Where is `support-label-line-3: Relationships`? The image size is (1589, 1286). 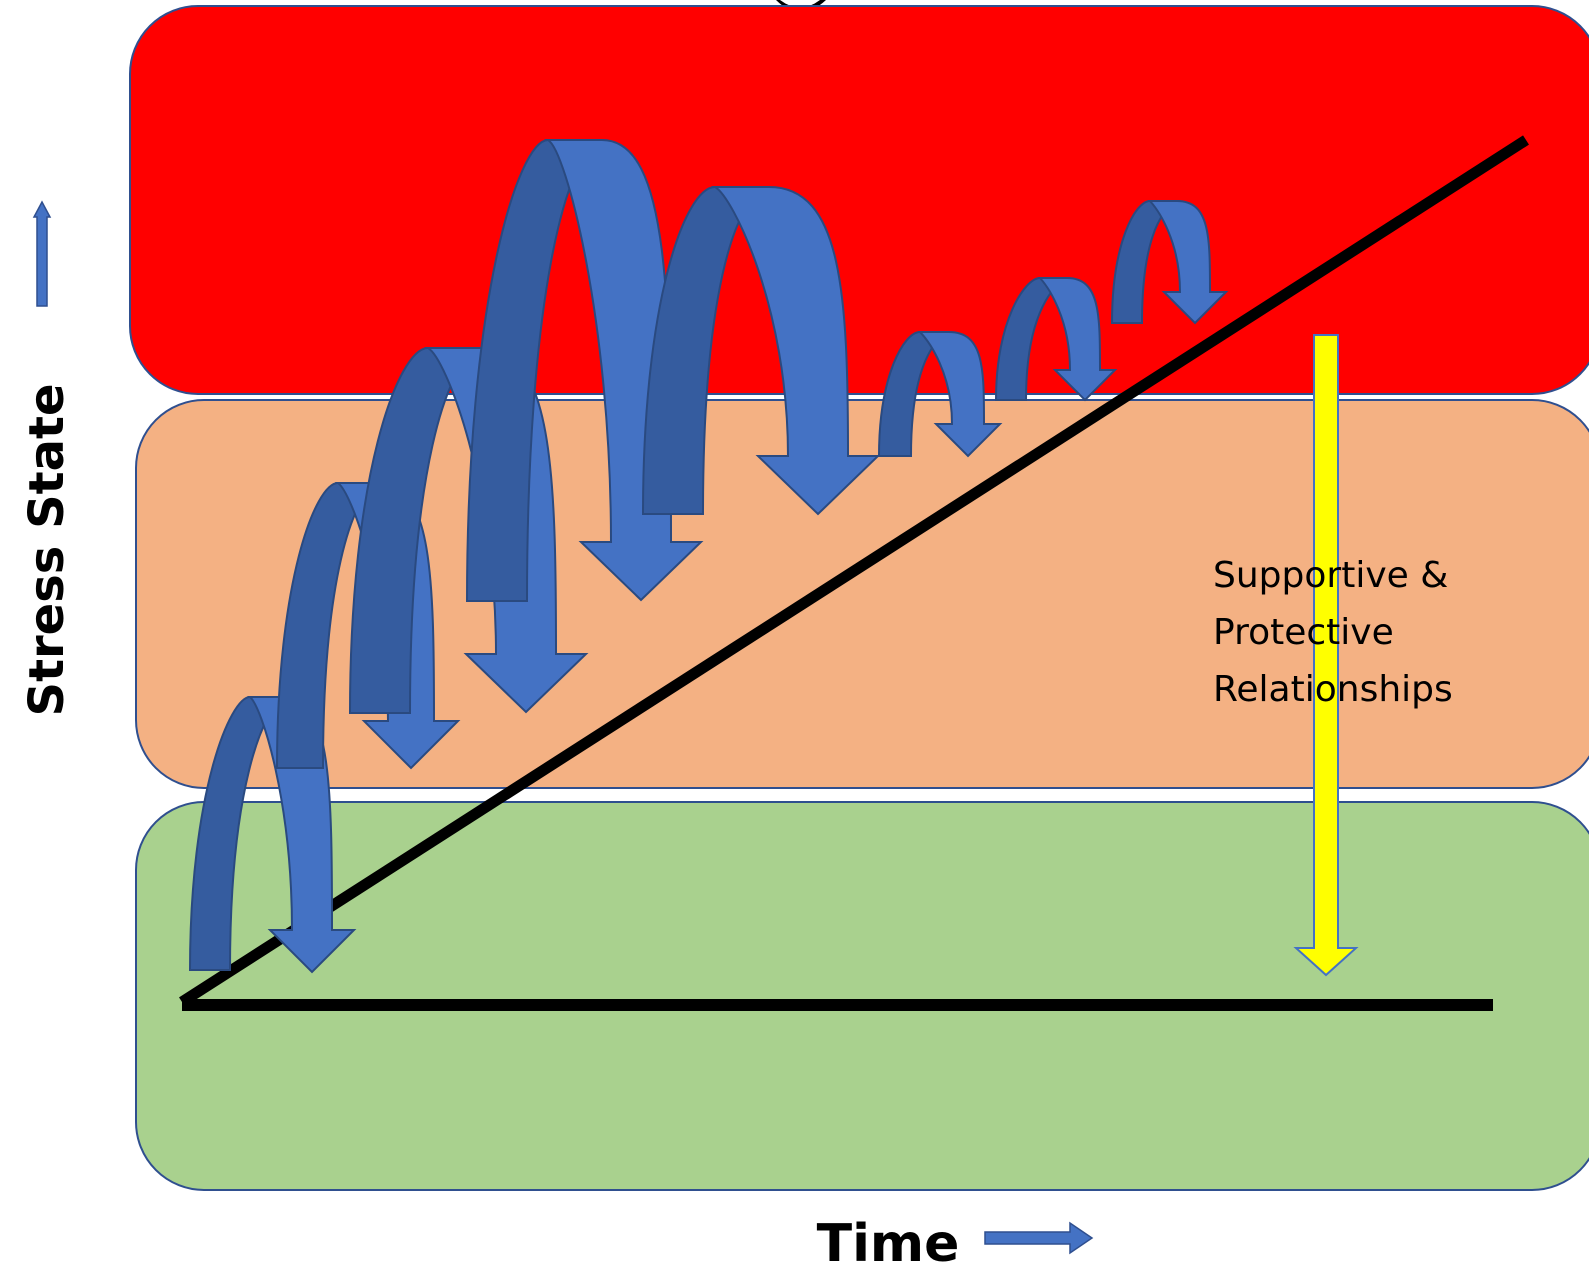 support-label-line-3: Relationships is located at coordinates (1333, 689).